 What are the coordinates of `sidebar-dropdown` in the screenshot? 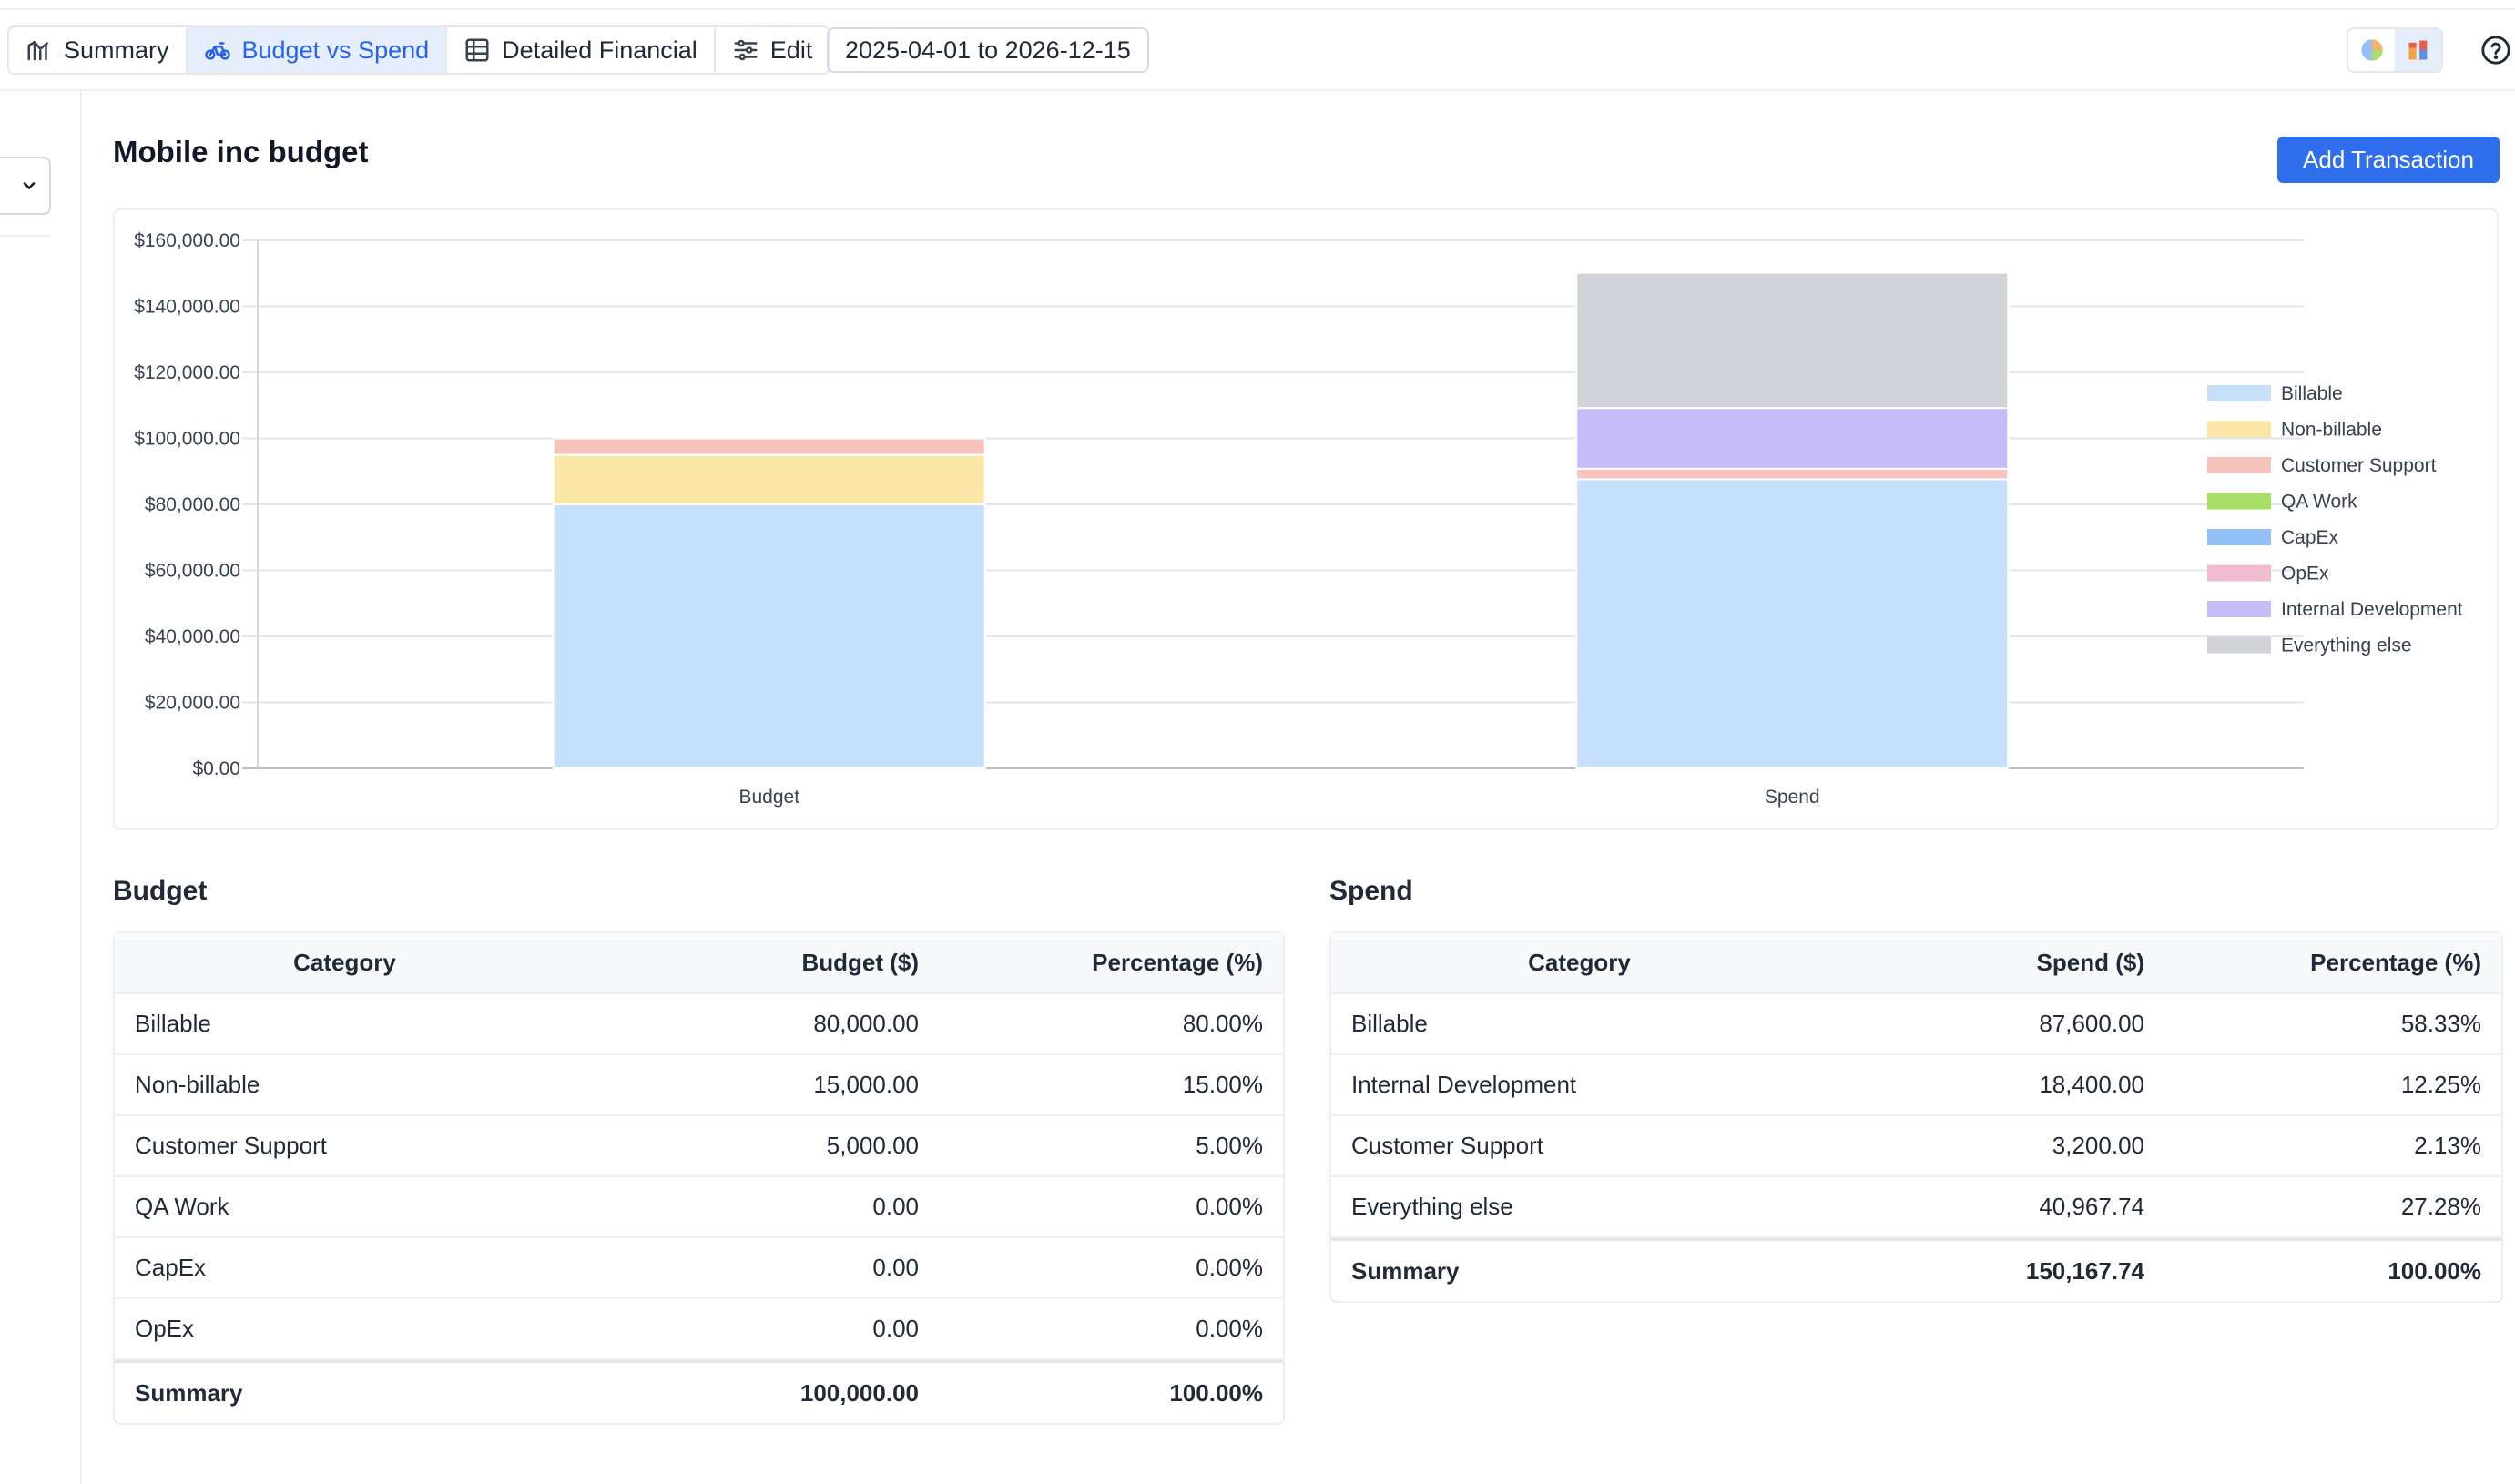 It's located at (25, 186).